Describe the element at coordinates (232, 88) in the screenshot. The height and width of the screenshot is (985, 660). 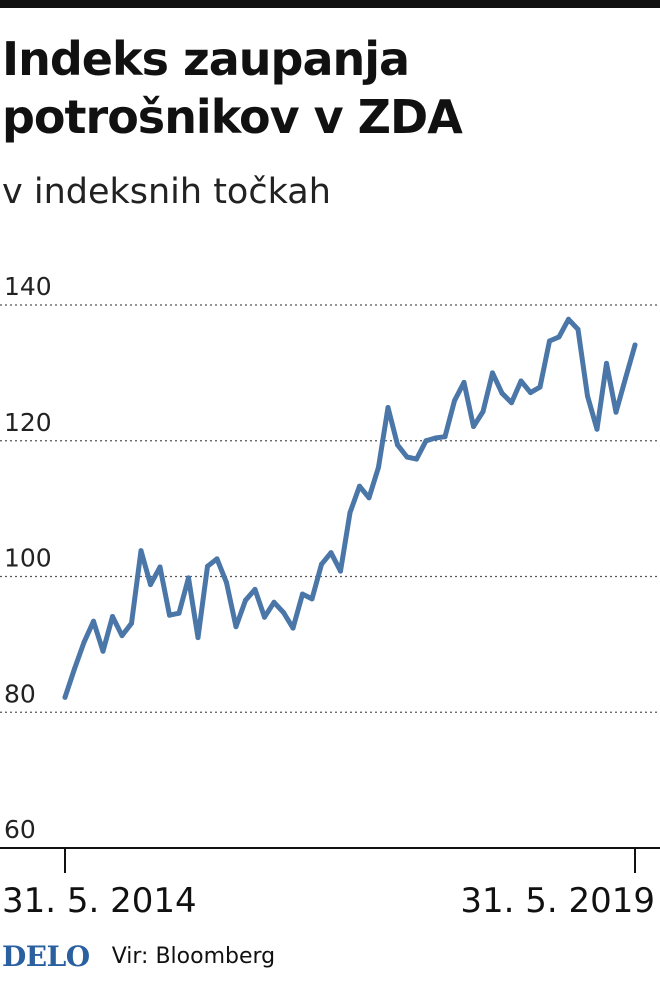
I see `chart-title: Indeks zaupanja potrošnikov v ZDA` at that location.